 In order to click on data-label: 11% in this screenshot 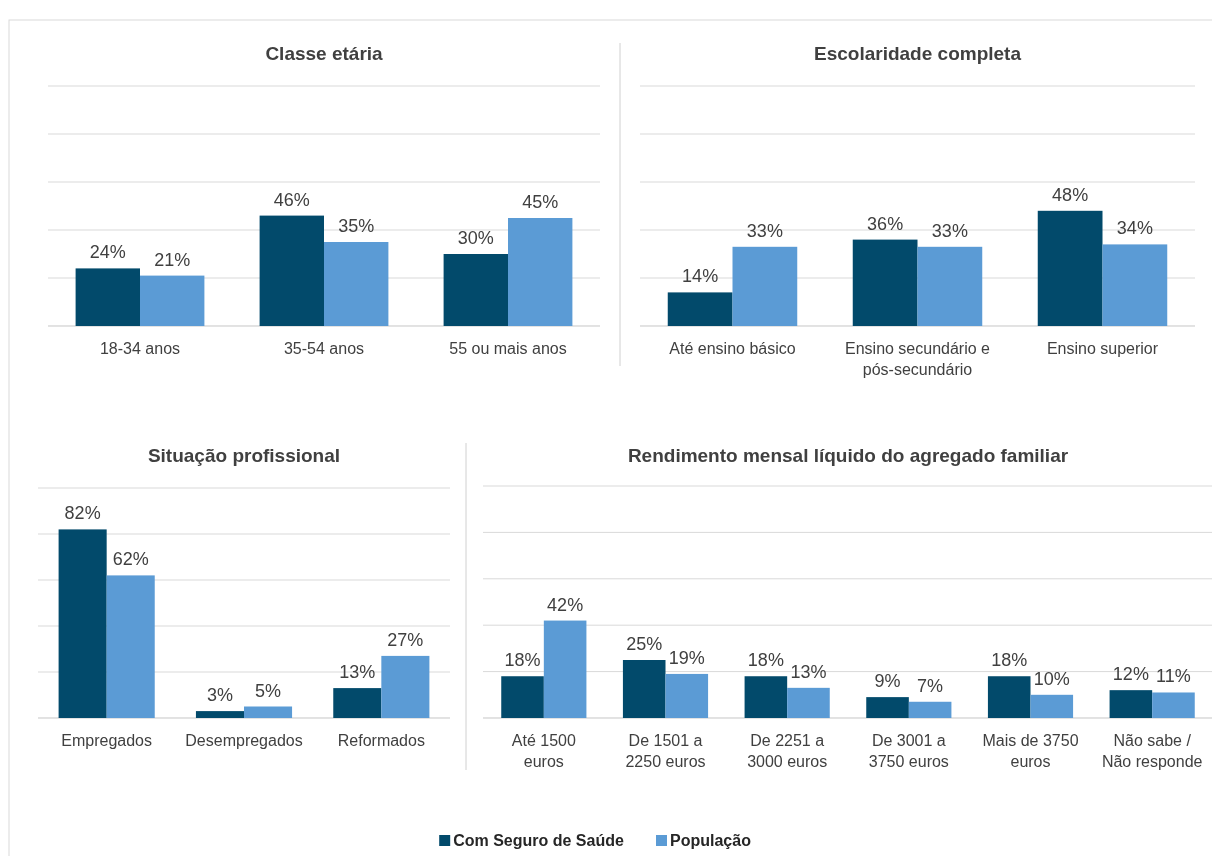, I will do `click(1173, 676)`.